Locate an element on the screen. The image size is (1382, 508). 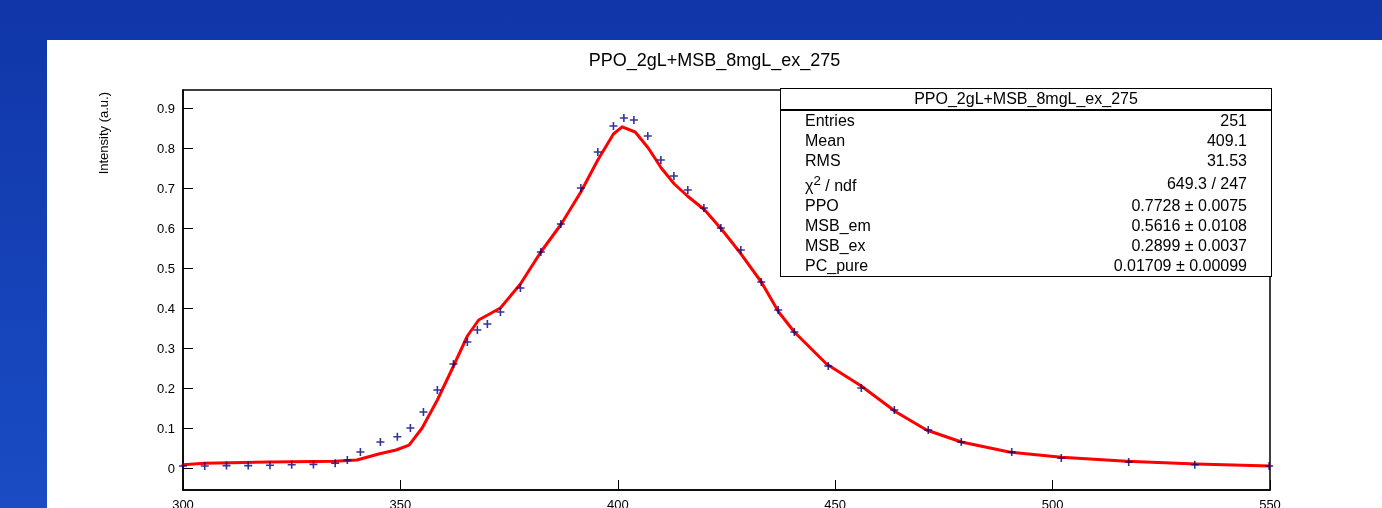
annotation: PC_pure is located at coordinates (837, 266).